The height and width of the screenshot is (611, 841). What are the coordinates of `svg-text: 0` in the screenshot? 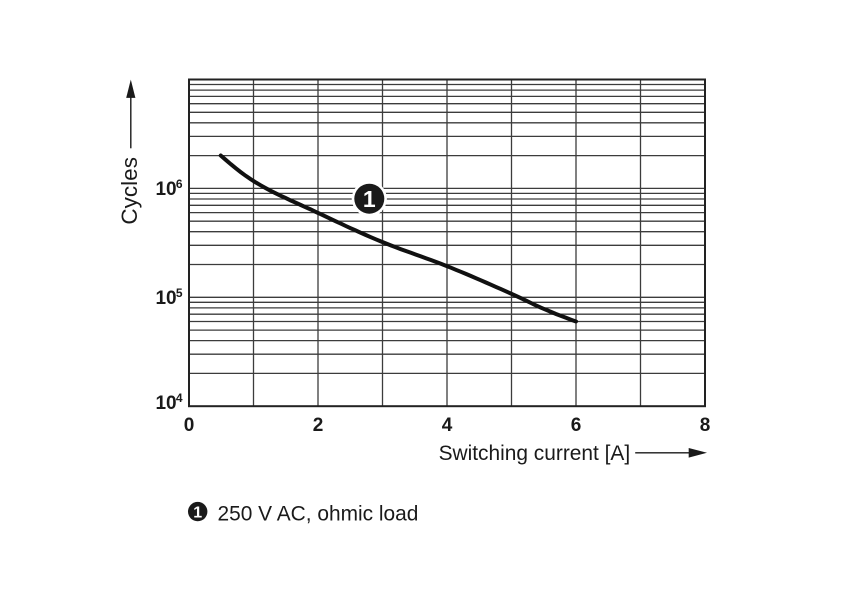 It's located at (189, 425).